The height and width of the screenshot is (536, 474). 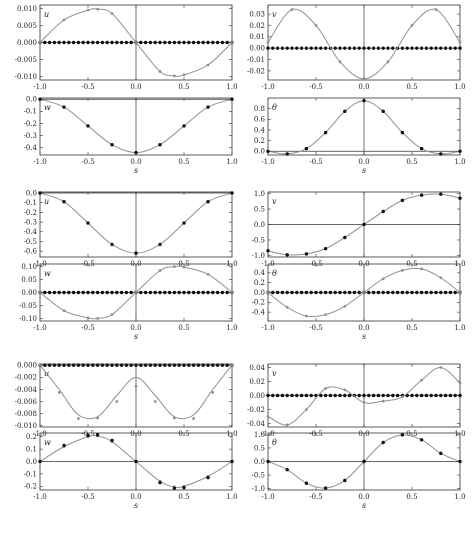 What do you see at coordinates (257, 26) in the screenshot?
I see `y-tick-label: 0.02` at bounding box center [257, 26].